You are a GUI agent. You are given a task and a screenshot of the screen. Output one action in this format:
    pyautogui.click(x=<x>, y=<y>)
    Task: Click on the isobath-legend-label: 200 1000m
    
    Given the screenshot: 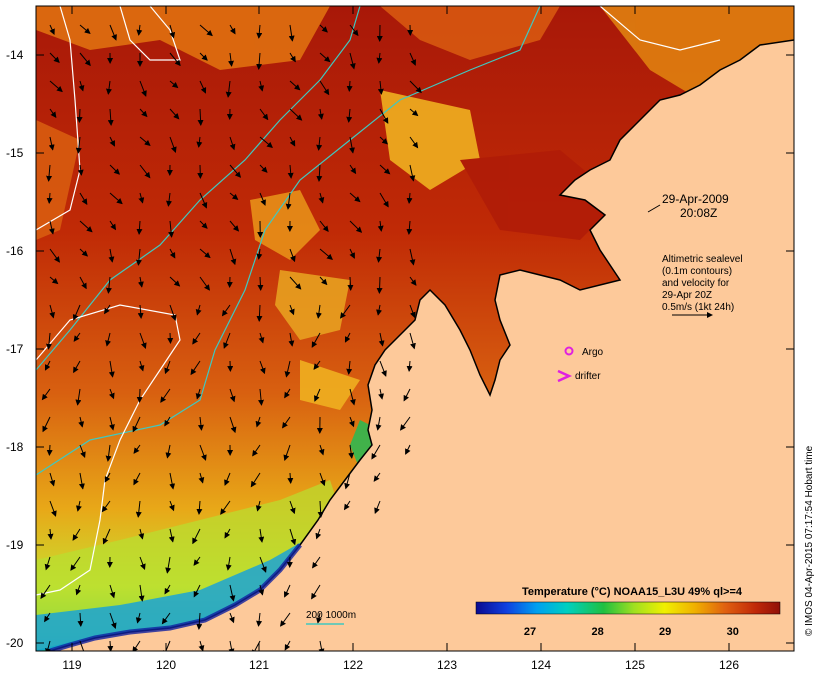 What is the action you would take?
    pyautogui.click(x=331, y=615)
    